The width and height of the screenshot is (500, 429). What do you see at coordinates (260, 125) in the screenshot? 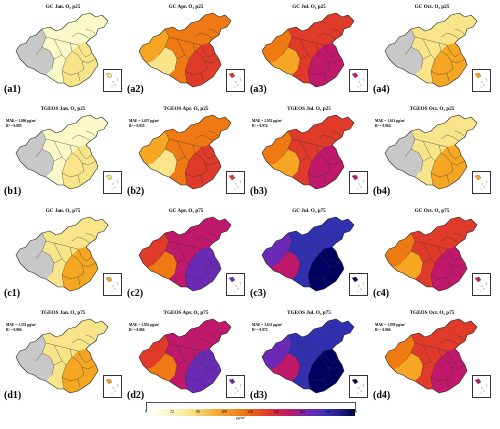
I see `r2-value: R² = 0.974` at bounding box center [260, 125].